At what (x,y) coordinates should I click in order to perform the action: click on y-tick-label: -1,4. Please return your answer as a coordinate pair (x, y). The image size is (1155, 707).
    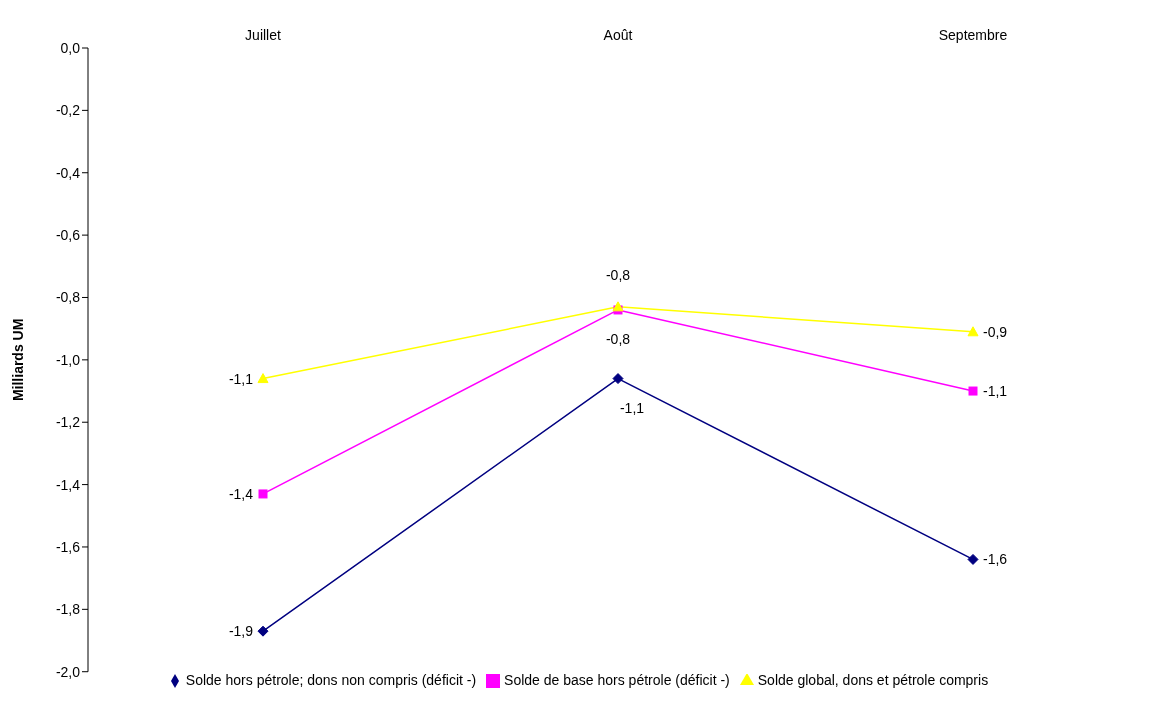
    Looking at the image, I should click on (68, 484).